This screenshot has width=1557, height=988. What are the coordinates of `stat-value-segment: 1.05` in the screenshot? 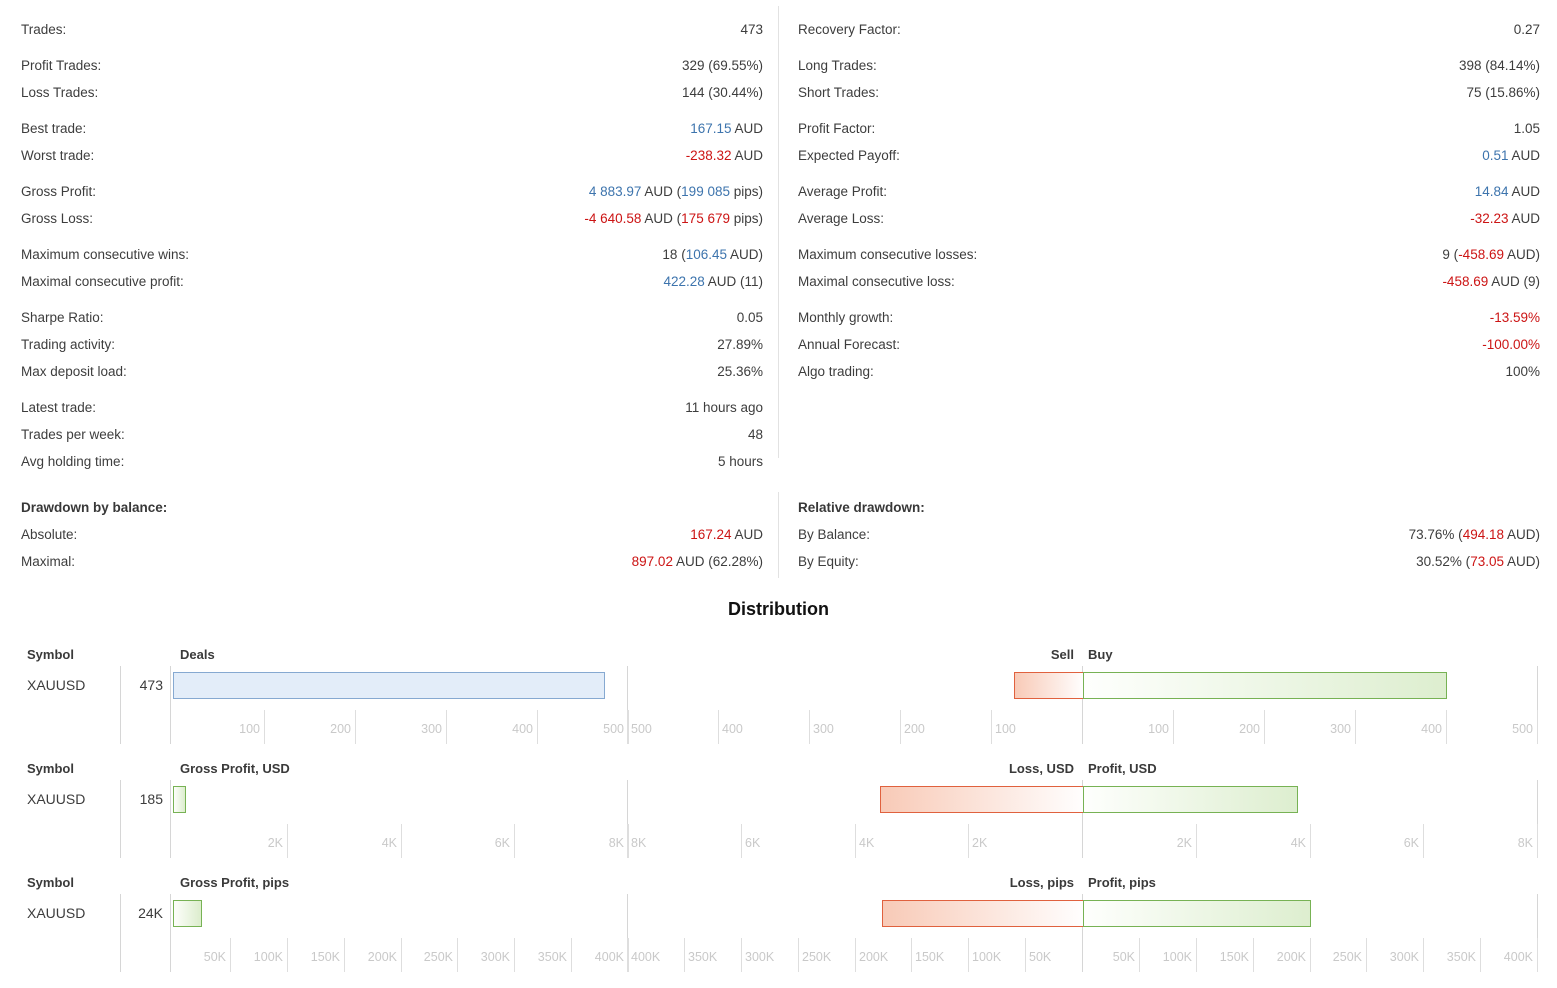 It's located at (1526, 128).